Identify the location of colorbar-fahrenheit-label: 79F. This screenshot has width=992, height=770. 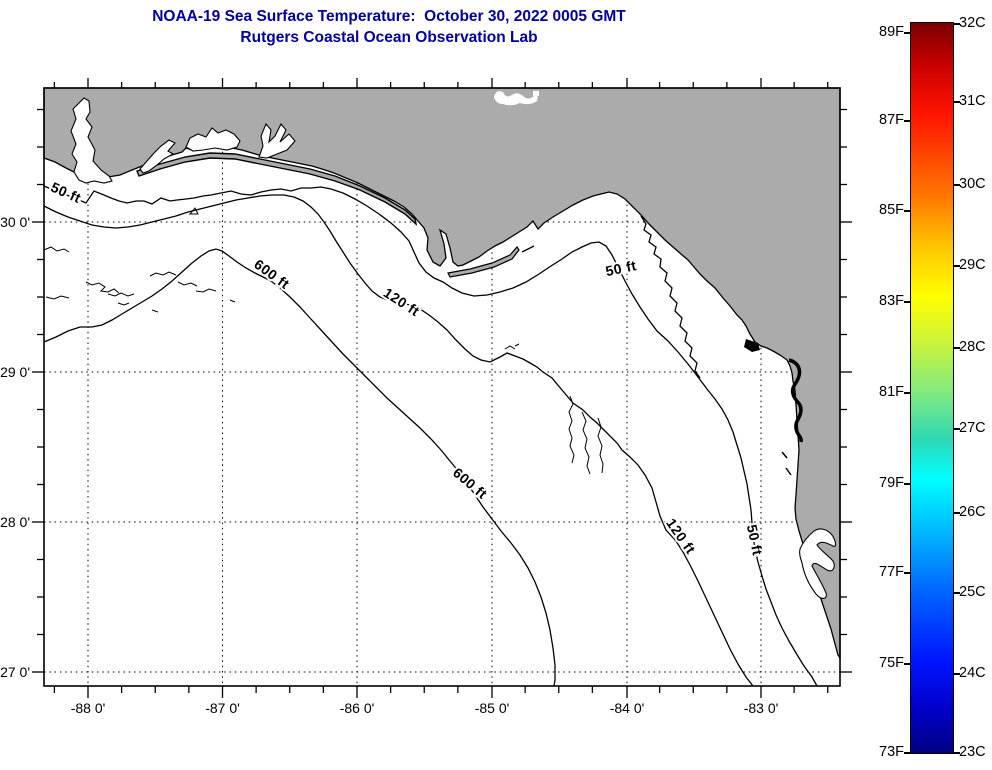
(891, 483).